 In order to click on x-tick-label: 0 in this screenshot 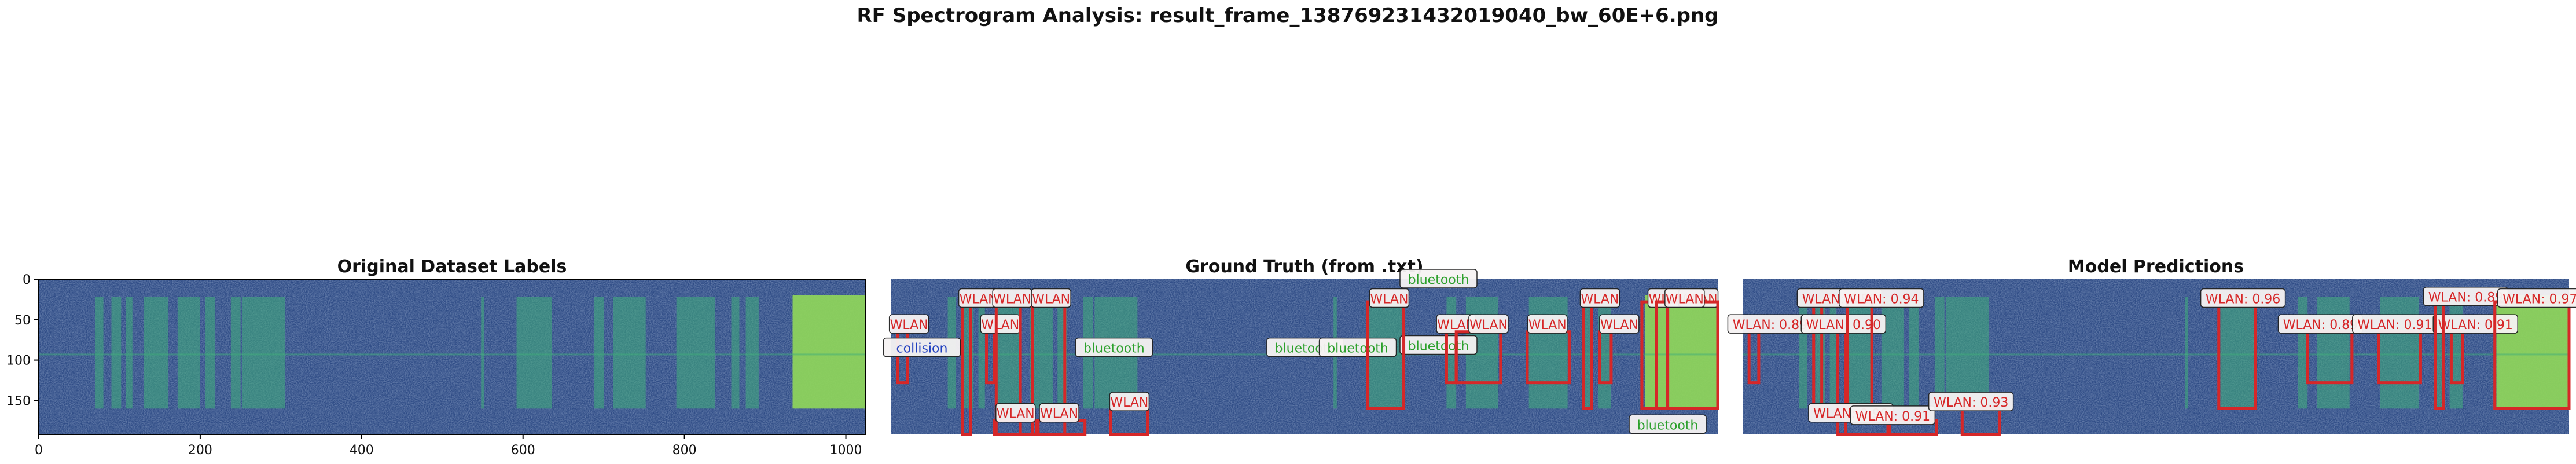, I will do `click(39, 450)`.